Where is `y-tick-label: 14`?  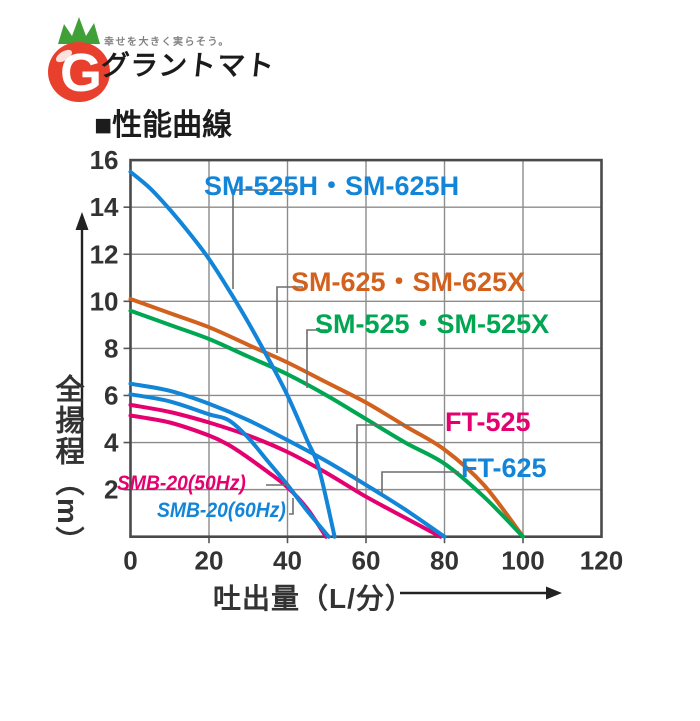
y-tick-label: 14 is located at coordinates (104, 207).